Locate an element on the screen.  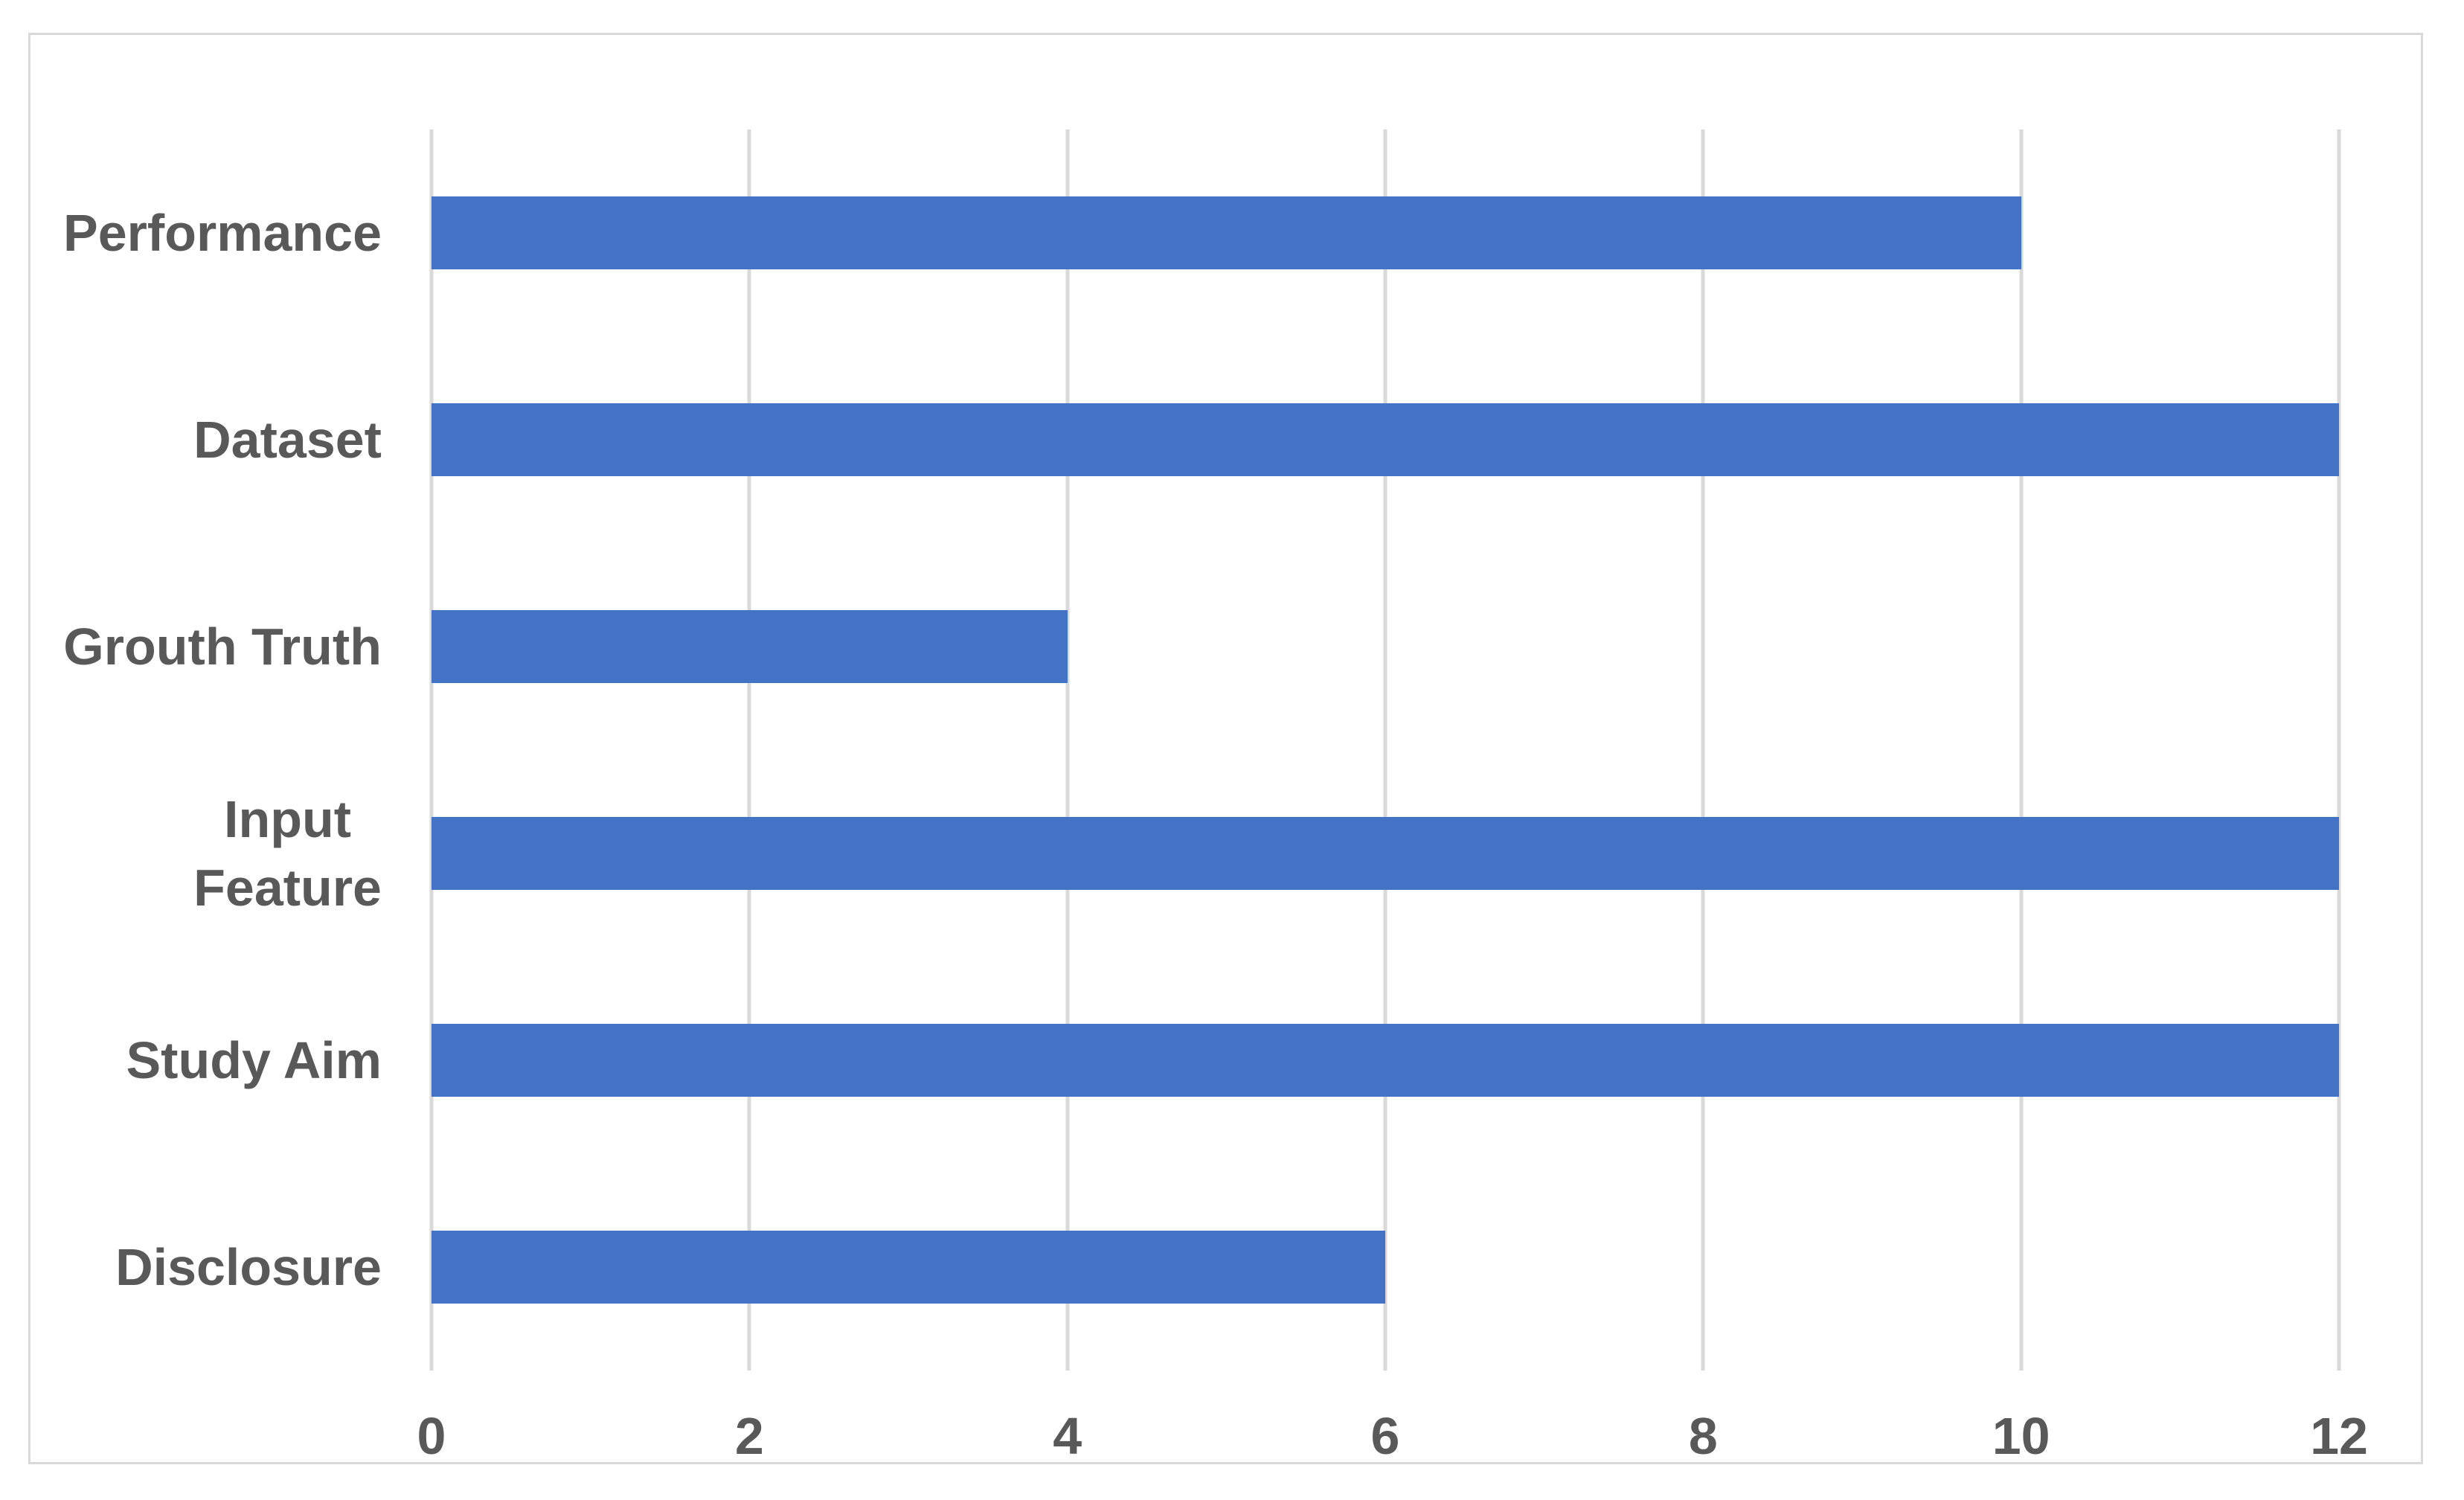
category-label-row: Input Feature is located at coordinates (206, 853).